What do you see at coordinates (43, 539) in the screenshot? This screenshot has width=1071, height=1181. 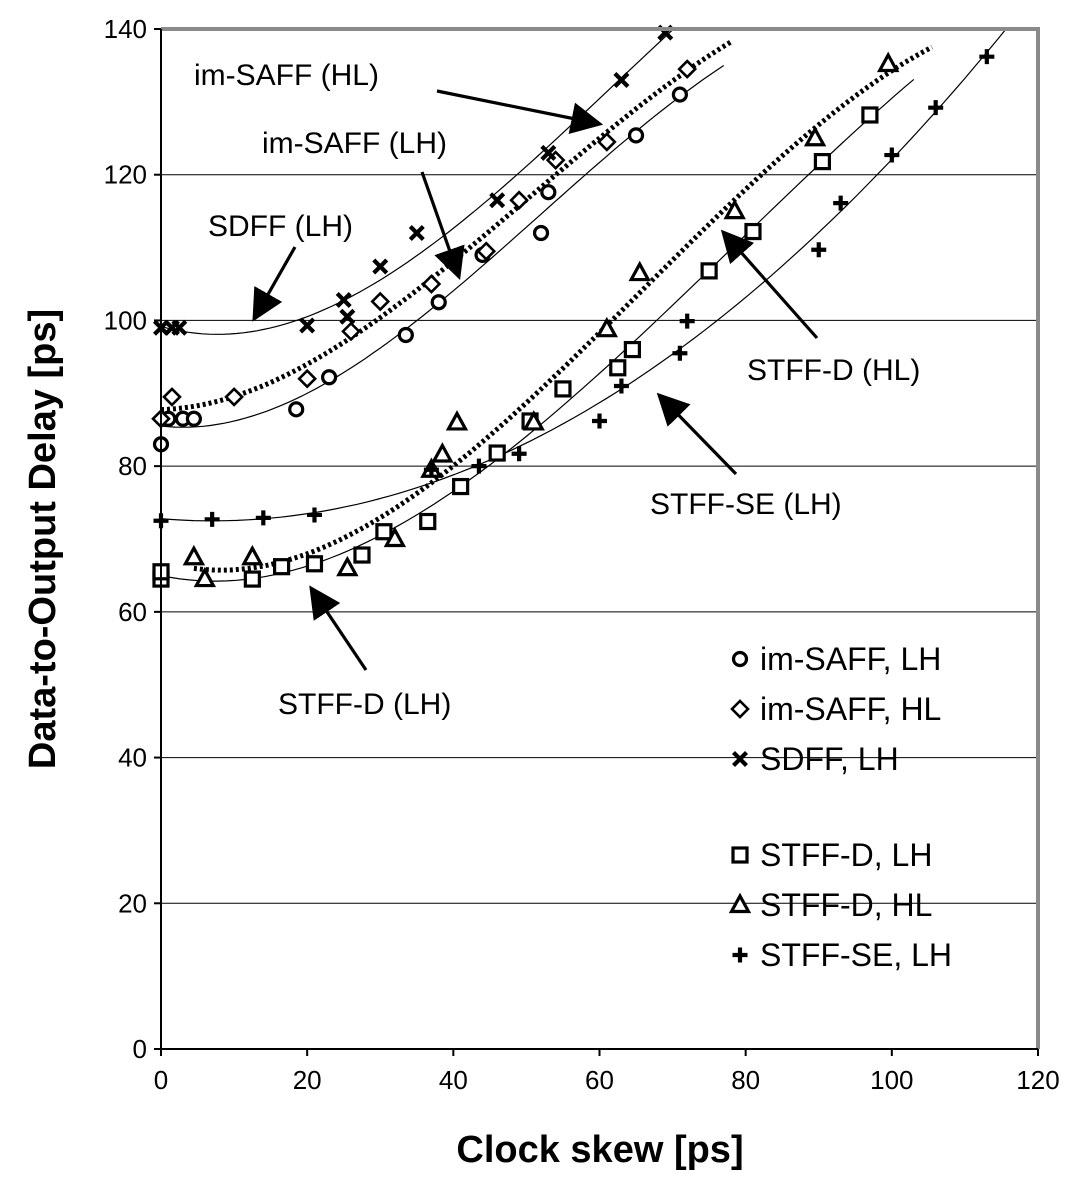 I see `y-axis-title: Data-to-Output Delay [ps]` at bounding box center [43, 539].